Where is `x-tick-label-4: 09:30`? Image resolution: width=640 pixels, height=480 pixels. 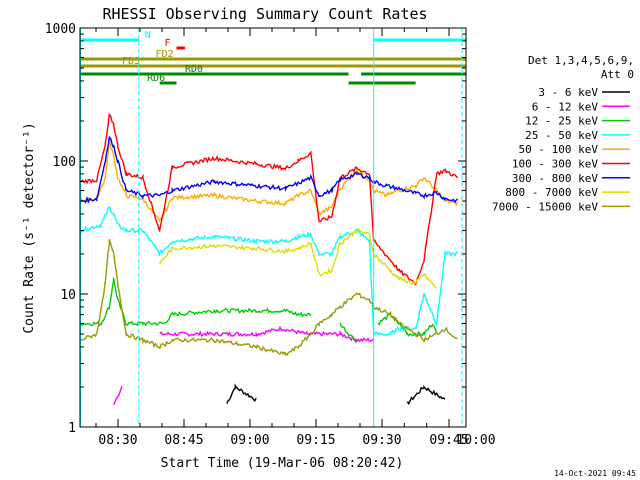
x-tick-label-4: 09:30 is located at coordinates (381, 440).